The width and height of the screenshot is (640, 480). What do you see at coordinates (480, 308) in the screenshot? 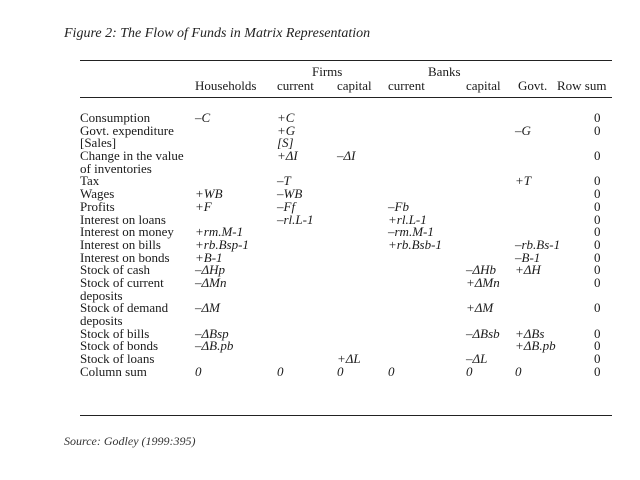
I see `cell-banks-capital: +ΔM` at bounding box center [480, 308].